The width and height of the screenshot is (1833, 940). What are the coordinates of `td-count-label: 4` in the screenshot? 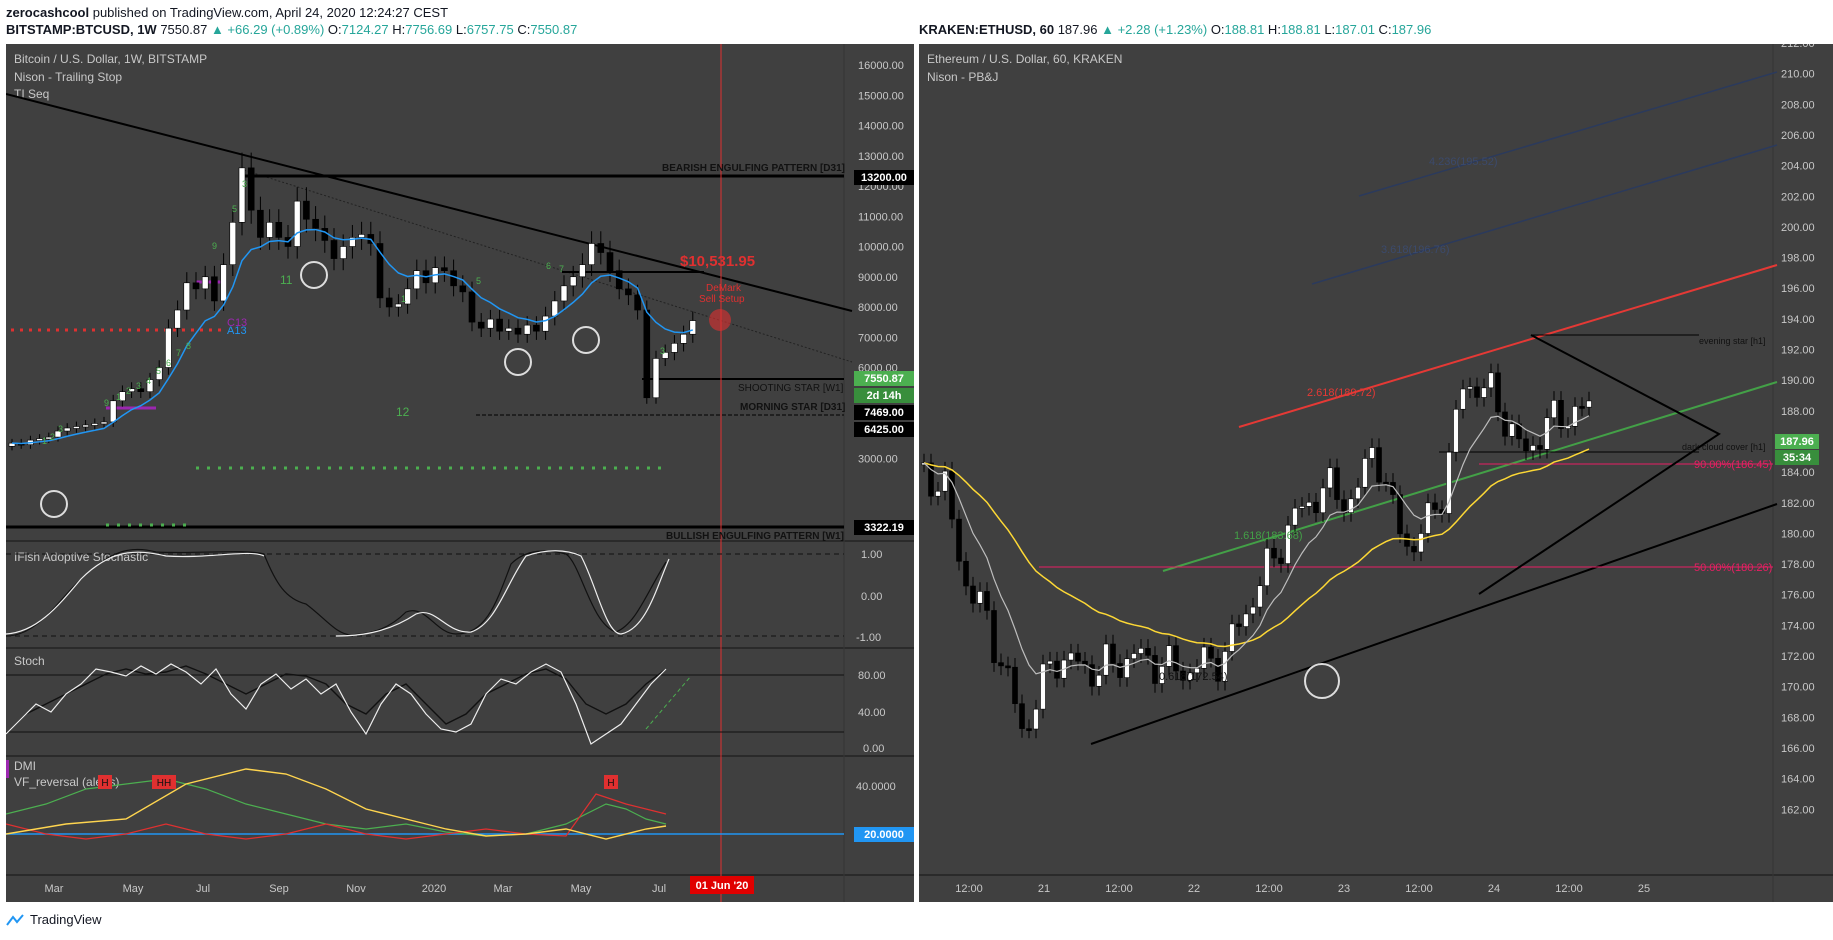 It's located at (148, 381).